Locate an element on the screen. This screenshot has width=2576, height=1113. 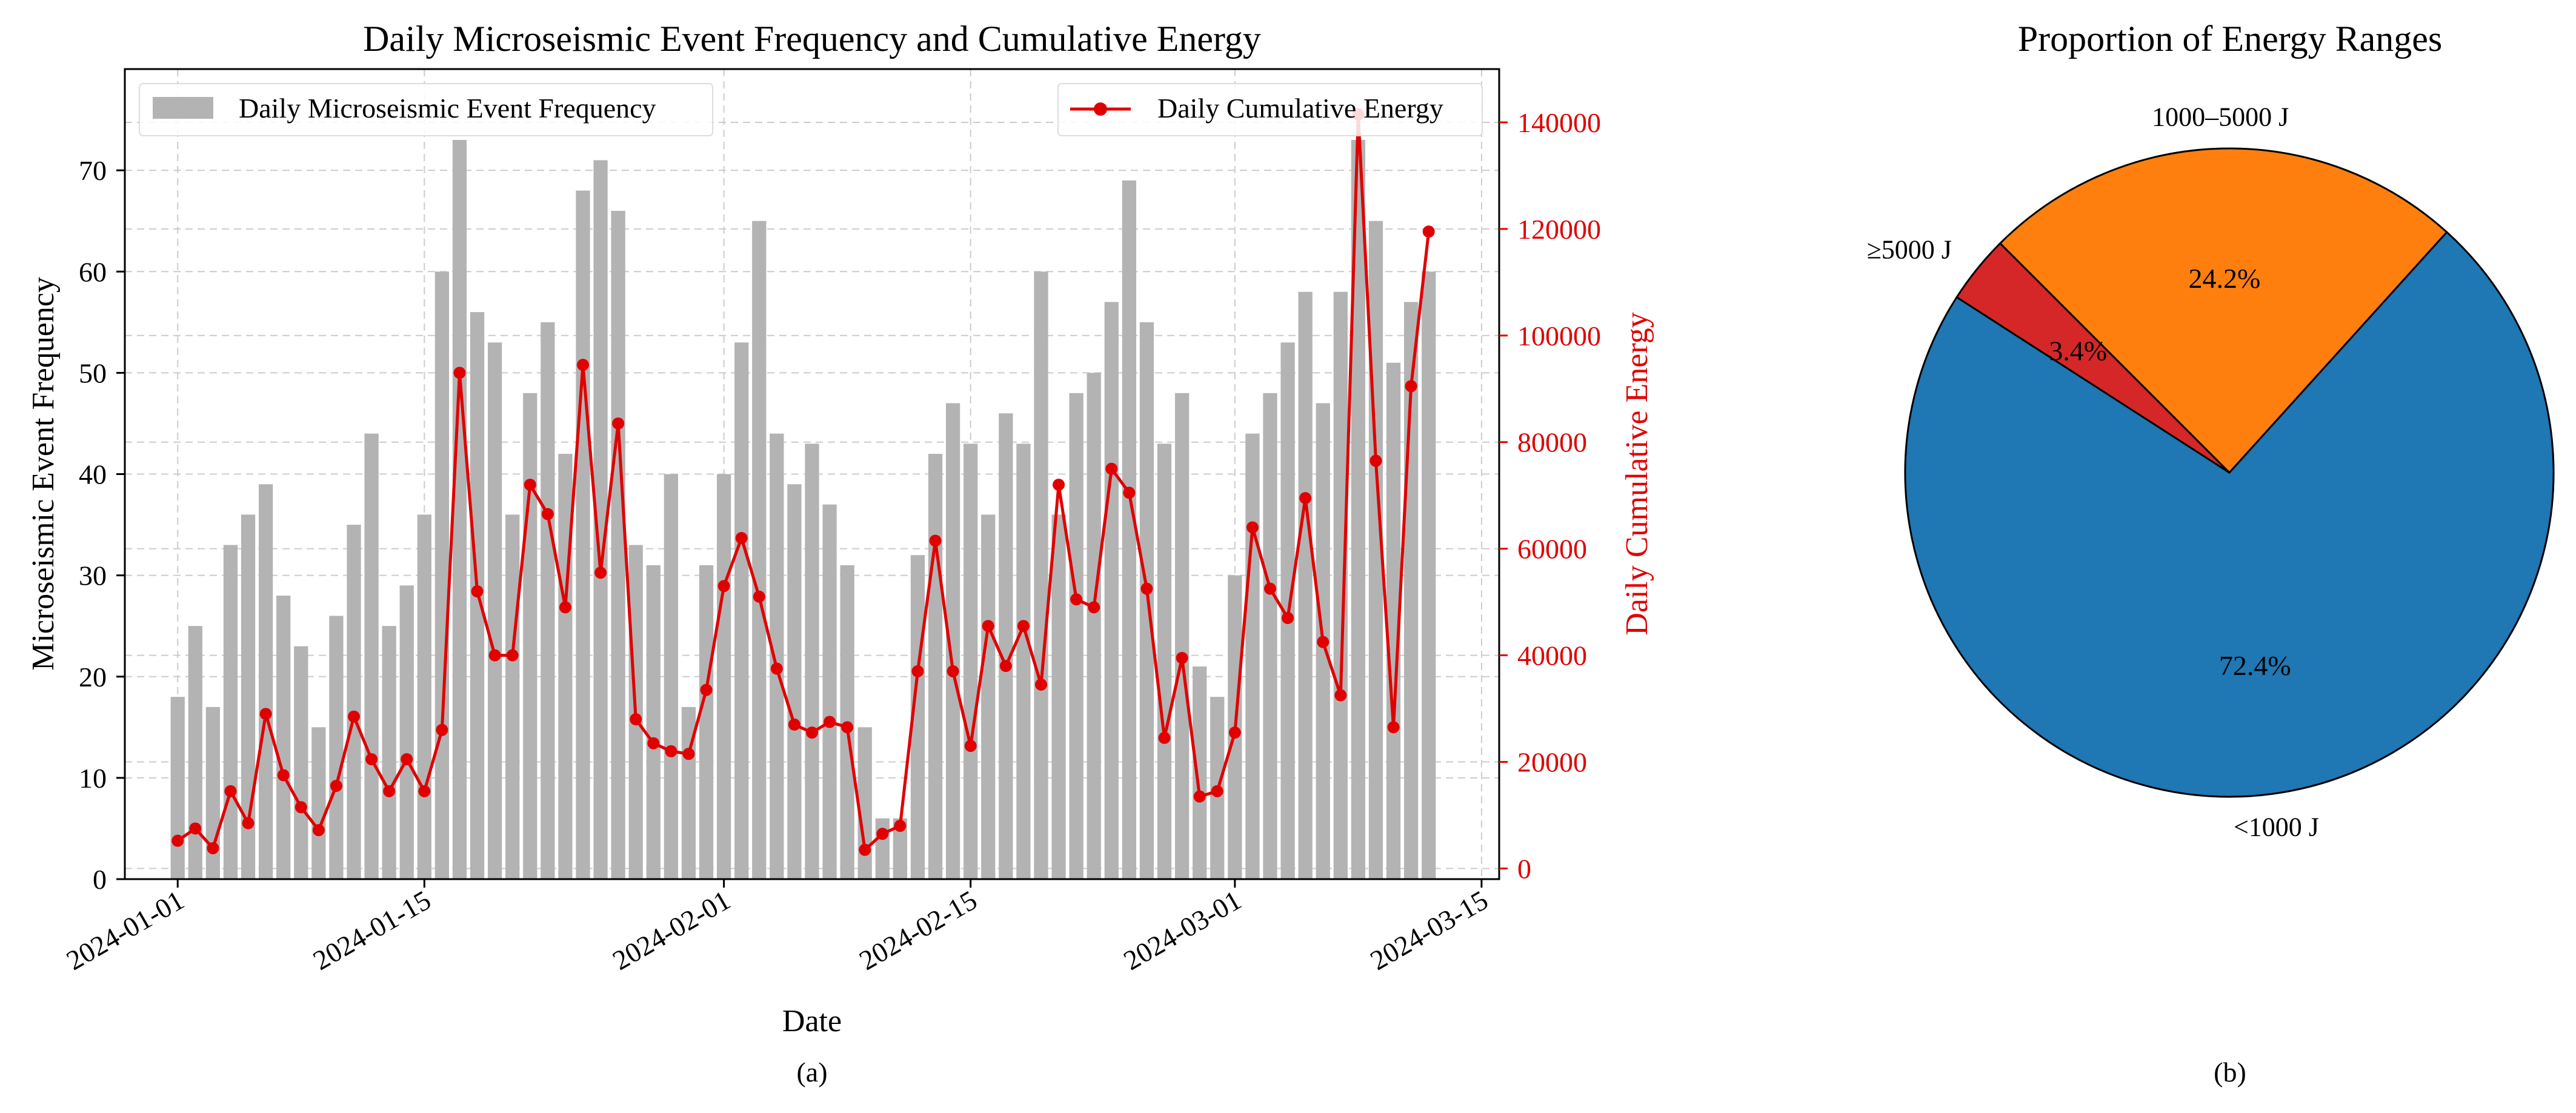
pie-slice is located at coordinates (2223, 310).